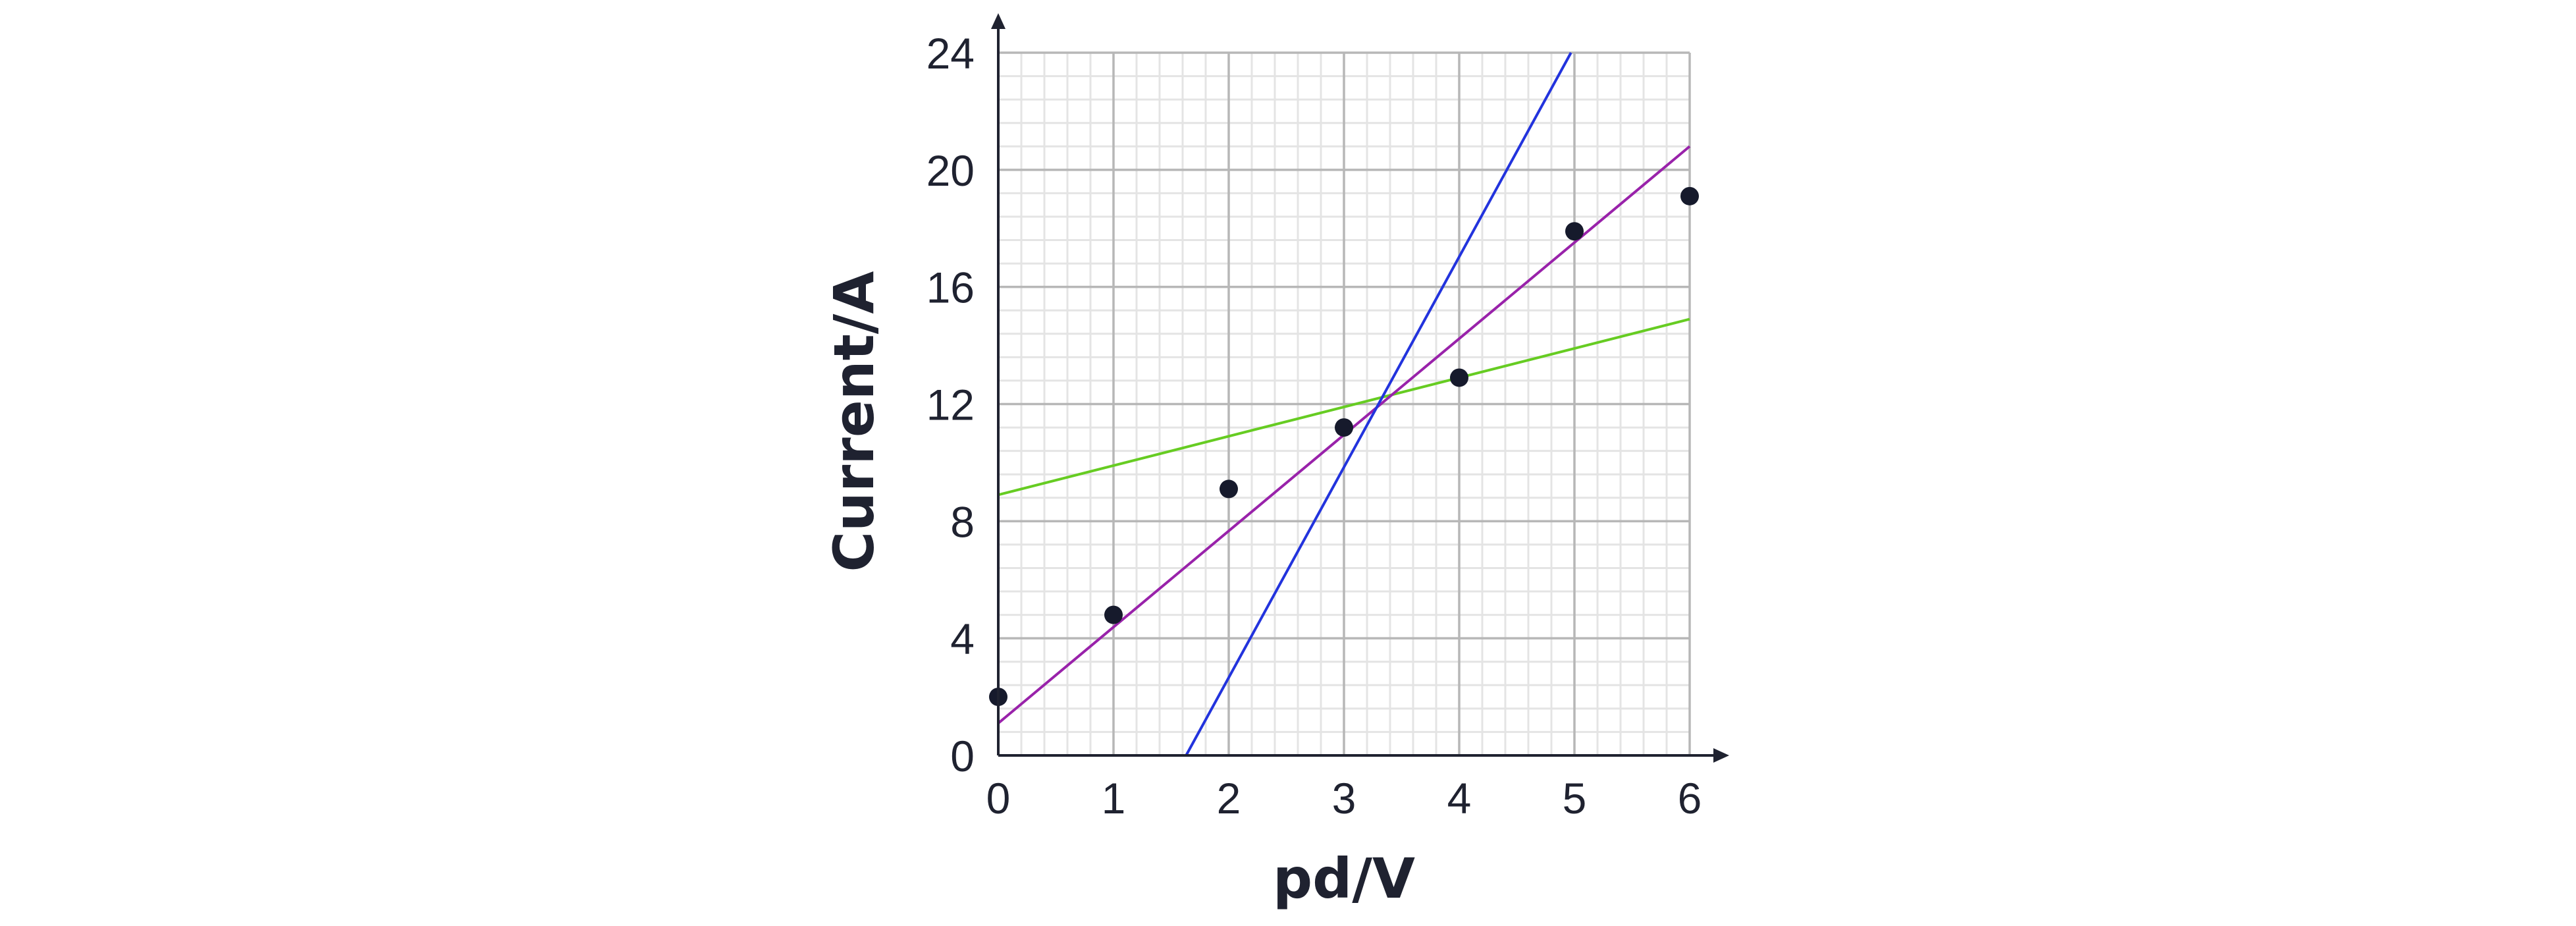 The image size is (2576, 926). I want to click on y-tick-label: 12, so click(950, 405).